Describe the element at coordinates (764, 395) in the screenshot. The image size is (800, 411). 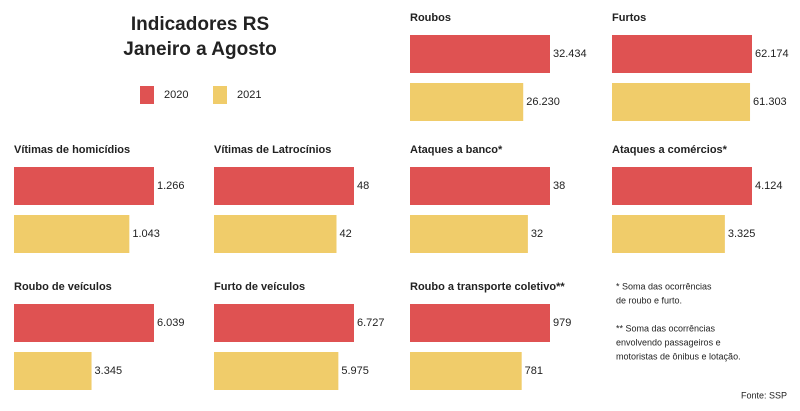
I see `source: Fonte: SSP` at that location.